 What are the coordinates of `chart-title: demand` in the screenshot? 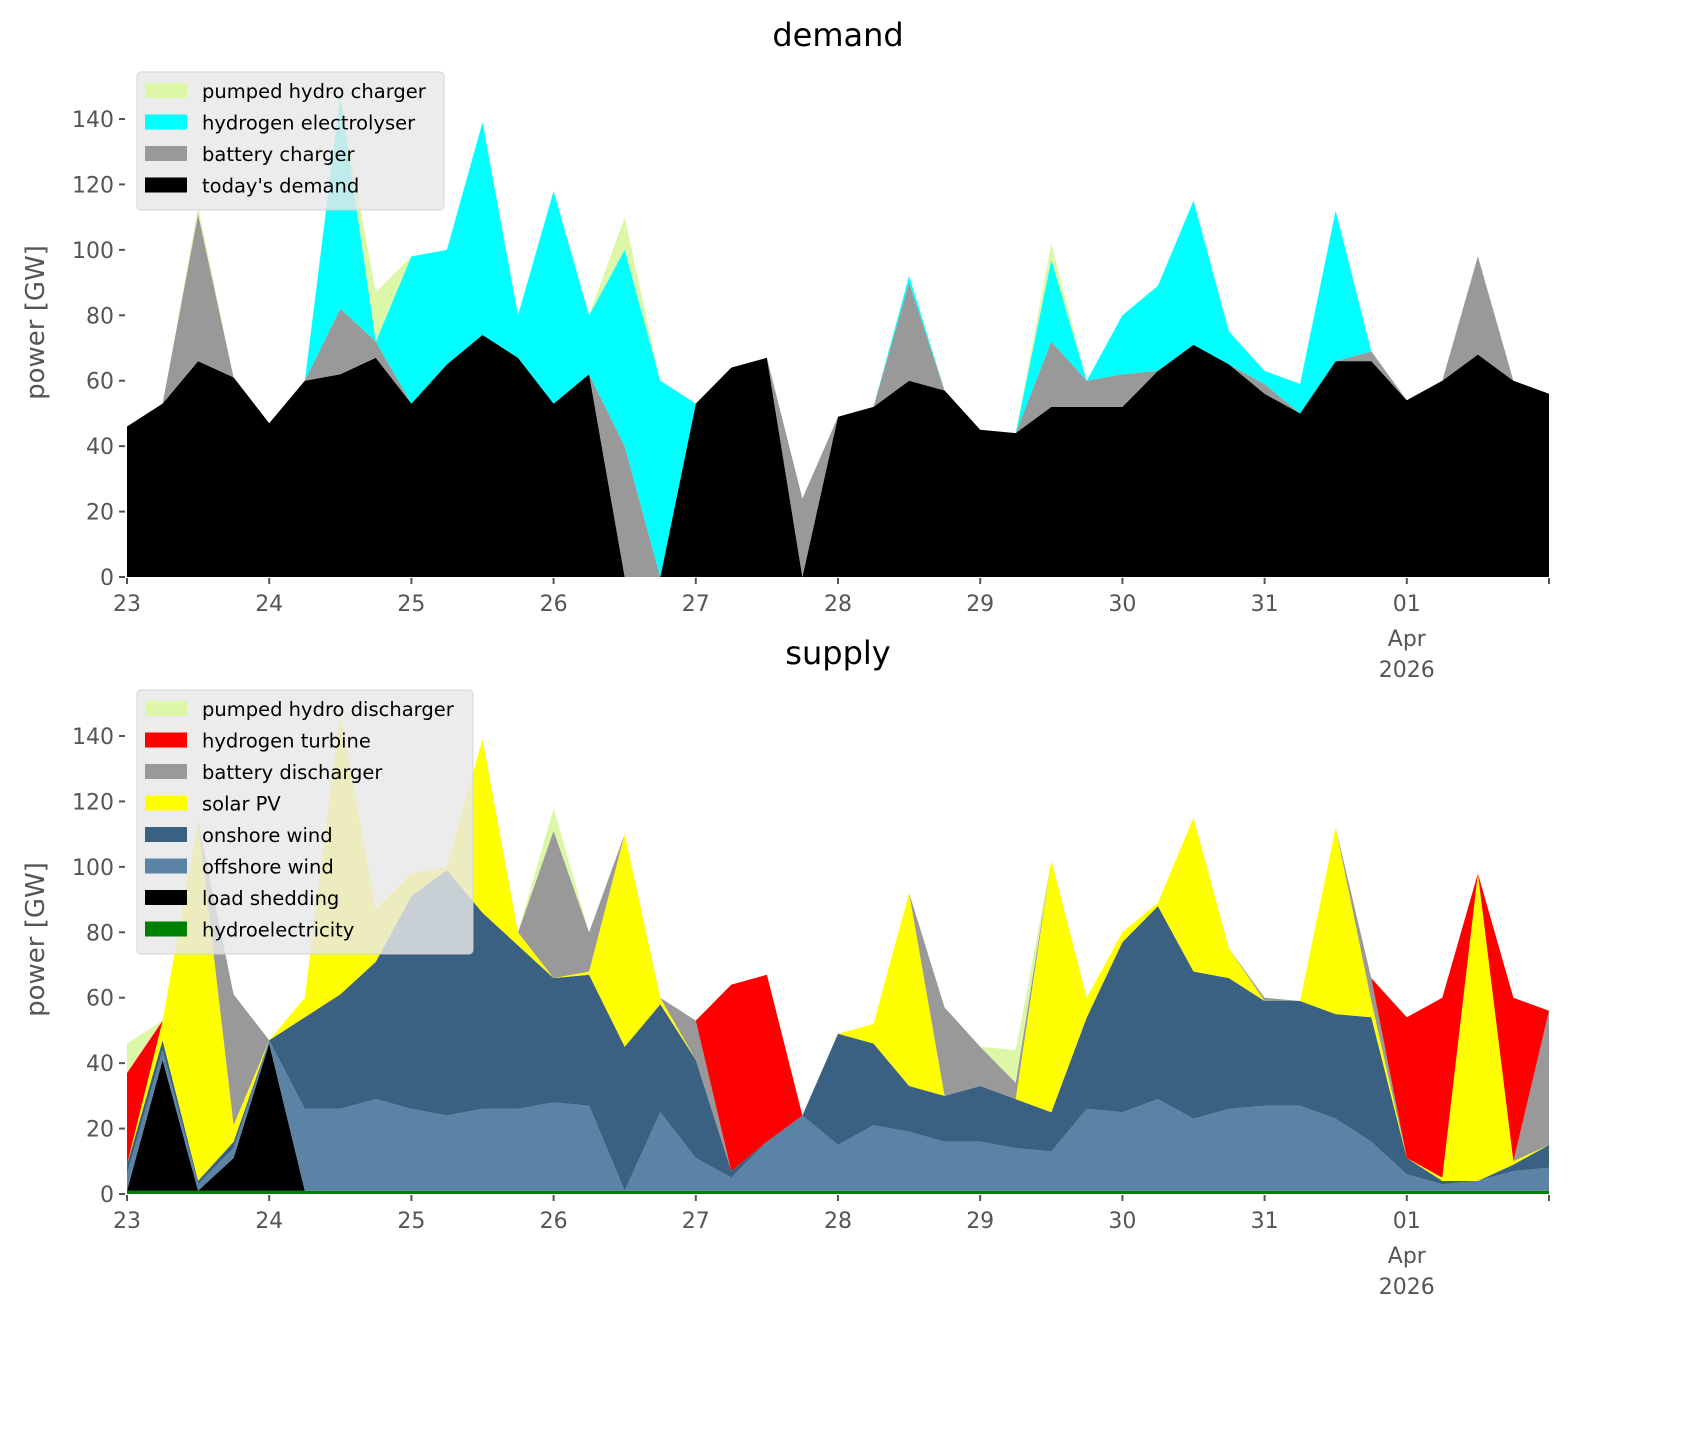 It's located at (837, 35).